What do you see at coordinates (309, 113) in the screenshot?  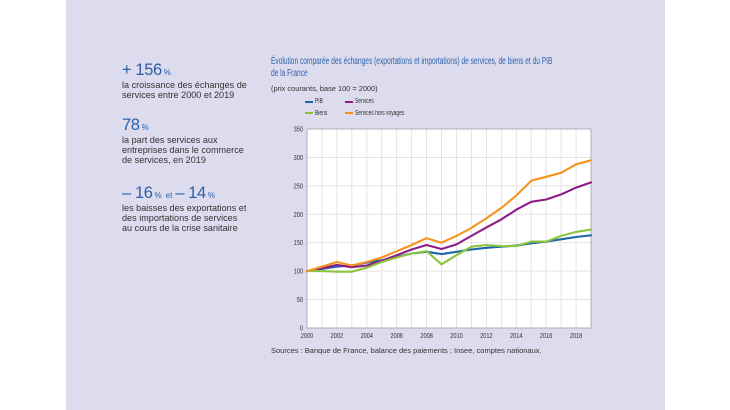 I see `legend-swatch-biens` at bounding box center [309, 113].